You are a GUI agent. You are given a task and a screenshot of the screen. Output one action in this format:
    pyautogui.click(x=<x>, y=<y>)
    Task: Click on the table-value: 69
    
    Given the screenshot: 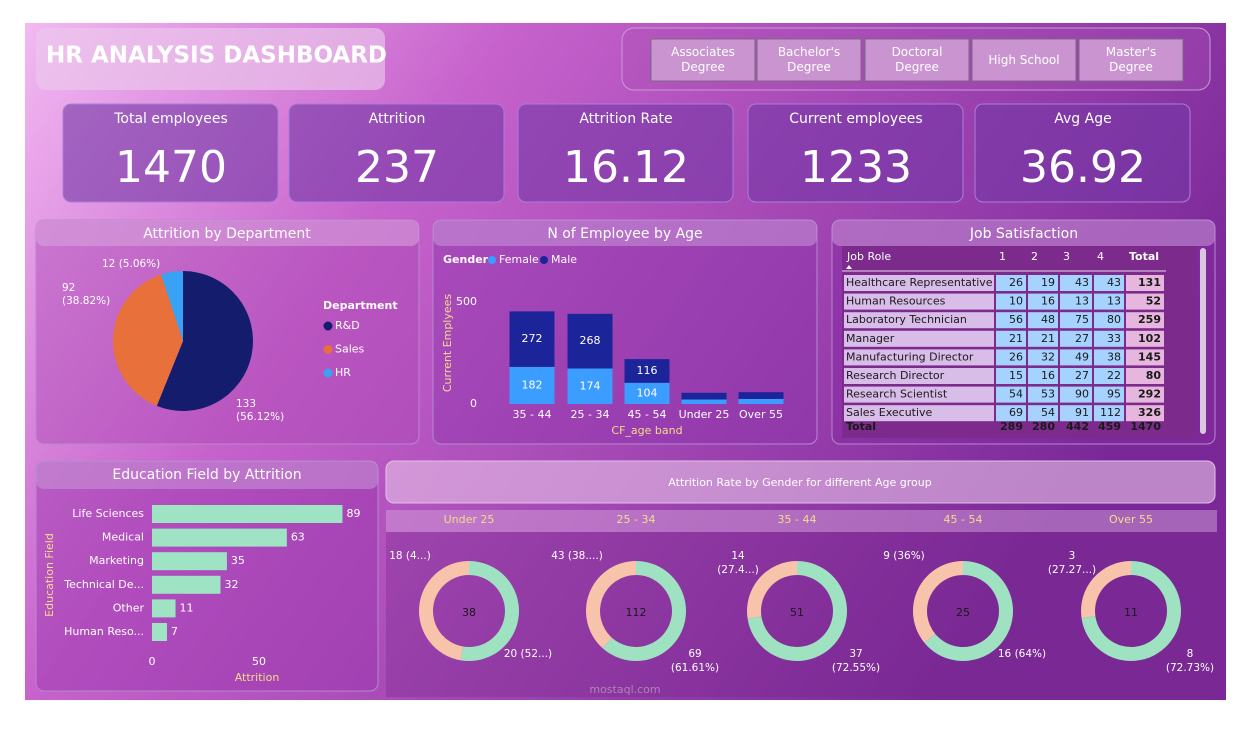 What is the action you would take?
    pyautogui.click(x=1016, y=412)
    